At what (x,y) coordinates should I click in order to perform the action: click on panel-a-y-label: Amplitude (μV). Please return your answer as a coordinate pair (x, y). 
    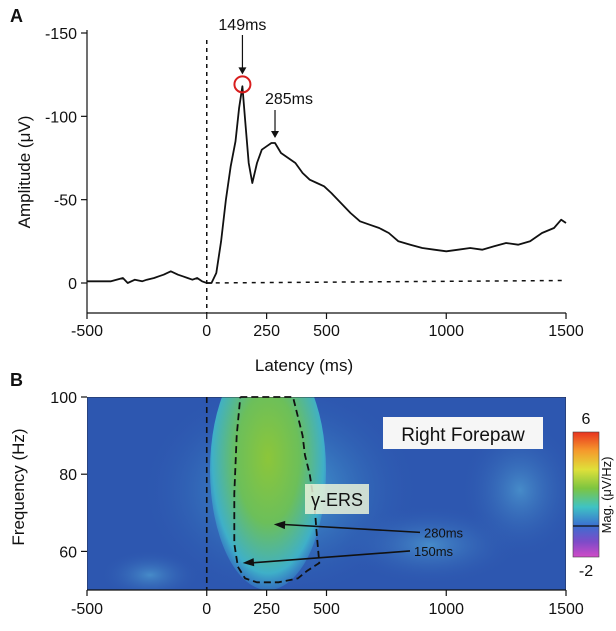
    Looking at the image, I should click on (24, 172).